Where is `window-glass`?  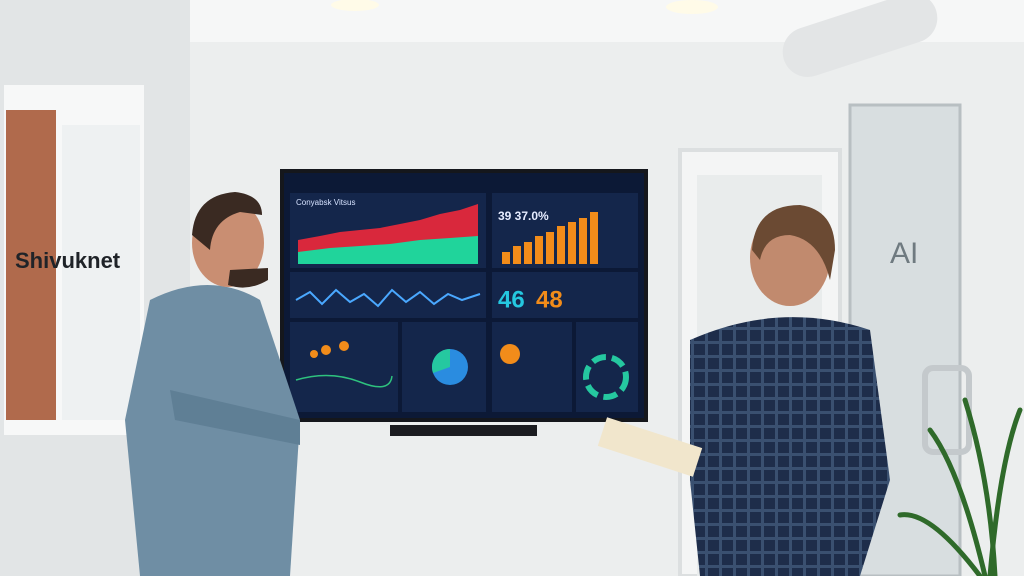
window-glass is located at coordinates (101, 272).